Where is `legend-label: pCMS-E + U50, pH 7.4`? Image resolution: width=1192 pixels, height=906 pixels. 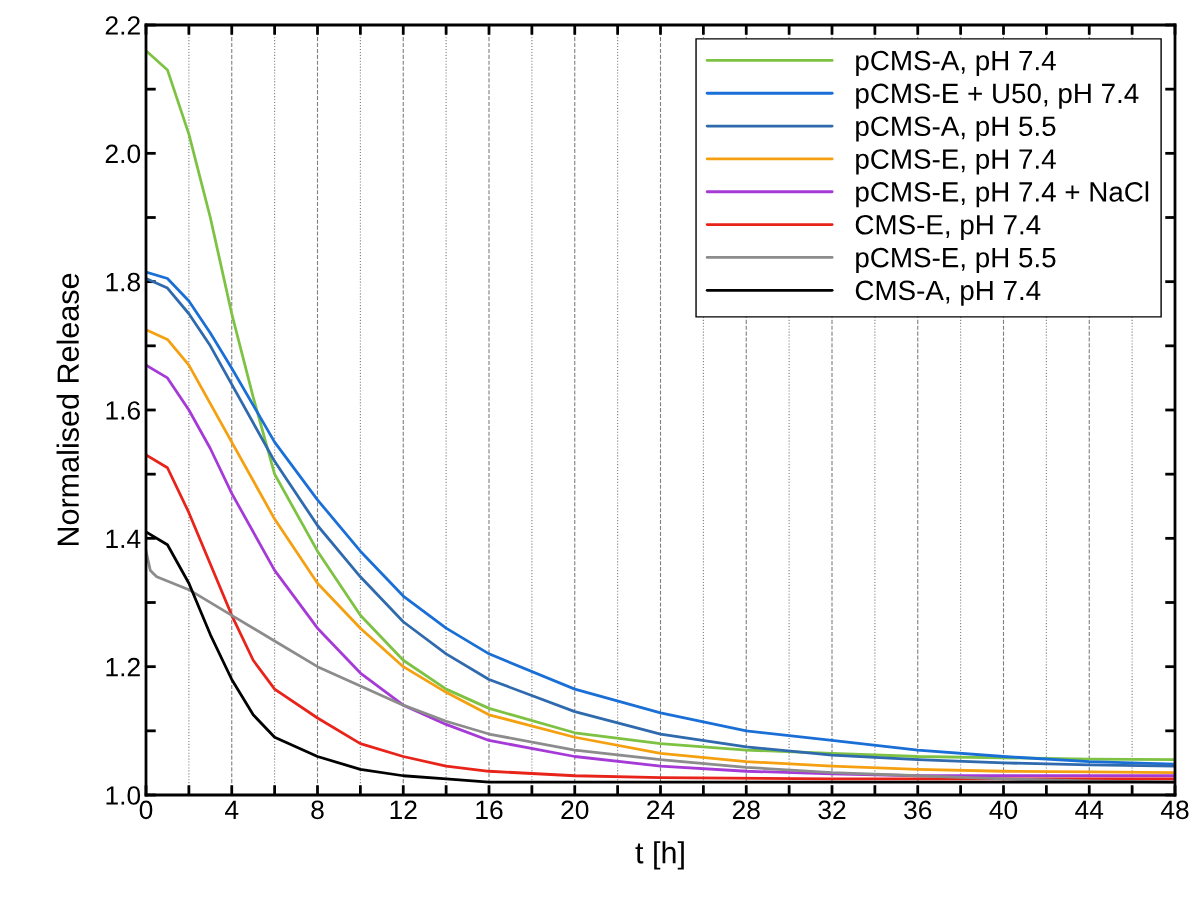 legend-label: pCMS-E + U50, pH 7.4 is located at coordinates (997, 96).